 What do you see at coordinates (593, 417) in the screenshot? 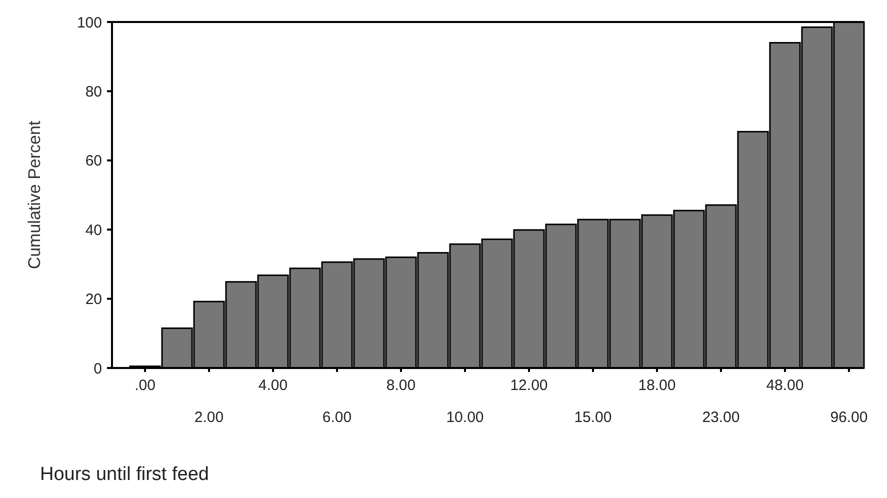
I see `x-tick-label: 15.00` at bounding box center [593, 417].